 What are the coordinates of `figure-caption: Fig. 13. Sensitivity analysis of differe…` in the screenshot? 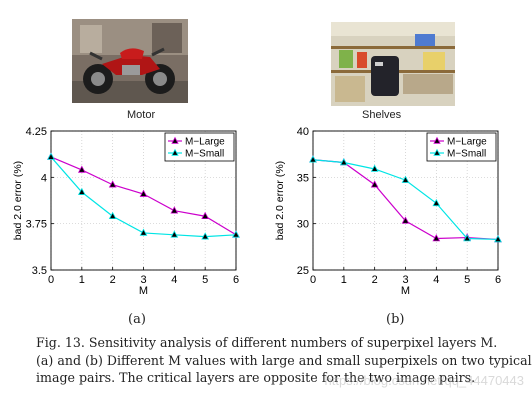 It's located at (284, 360).